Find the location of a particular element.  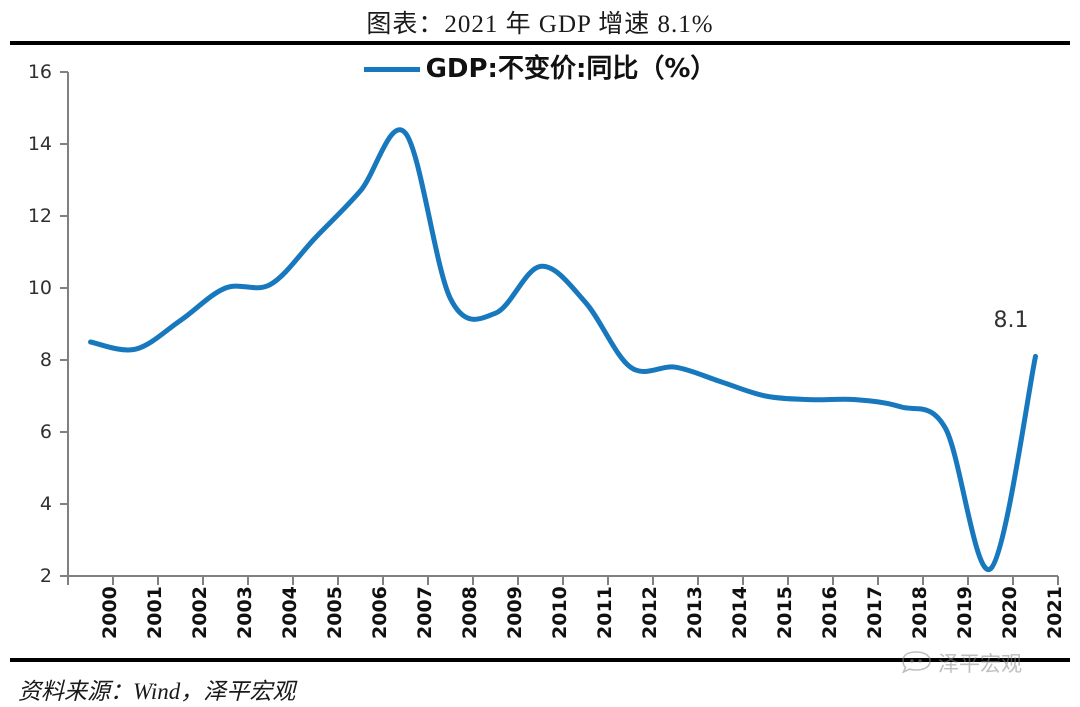

y-axis-tick-label: 14 is located at coordinates (39, 144).